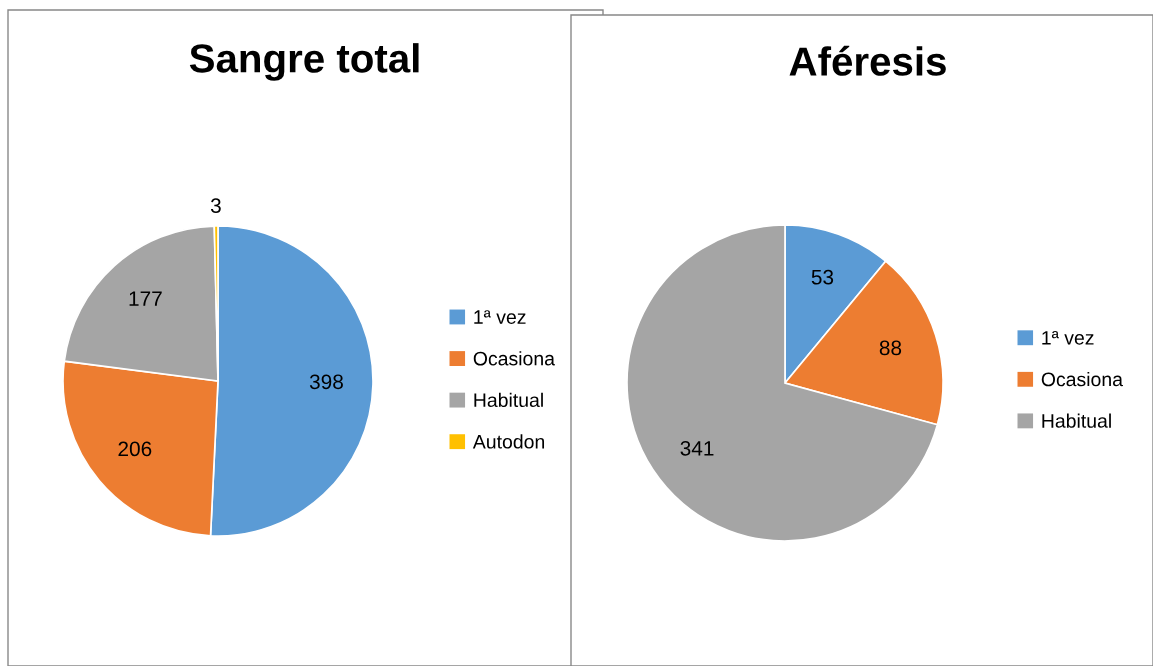 This screenshot has height=666, width=1153. I want to click on data-label: 3, so click(215, 206).